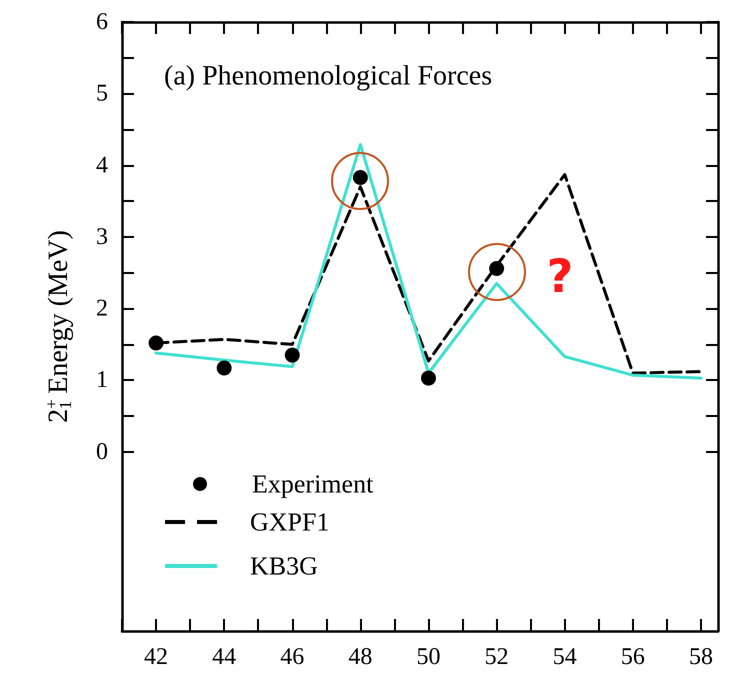 This screenshot has height=679, width=730. Describe the element at coordinates (284, 566) in the screenshot. I see `legend-label: KB3G` at that location.